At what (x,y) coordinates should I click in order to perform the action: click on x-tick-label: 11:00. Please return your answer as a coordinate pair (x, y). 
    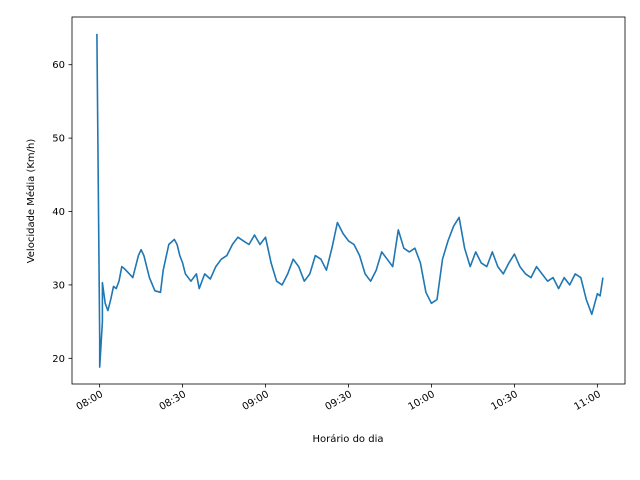
    Looking at the image, I should click on (587, 401).